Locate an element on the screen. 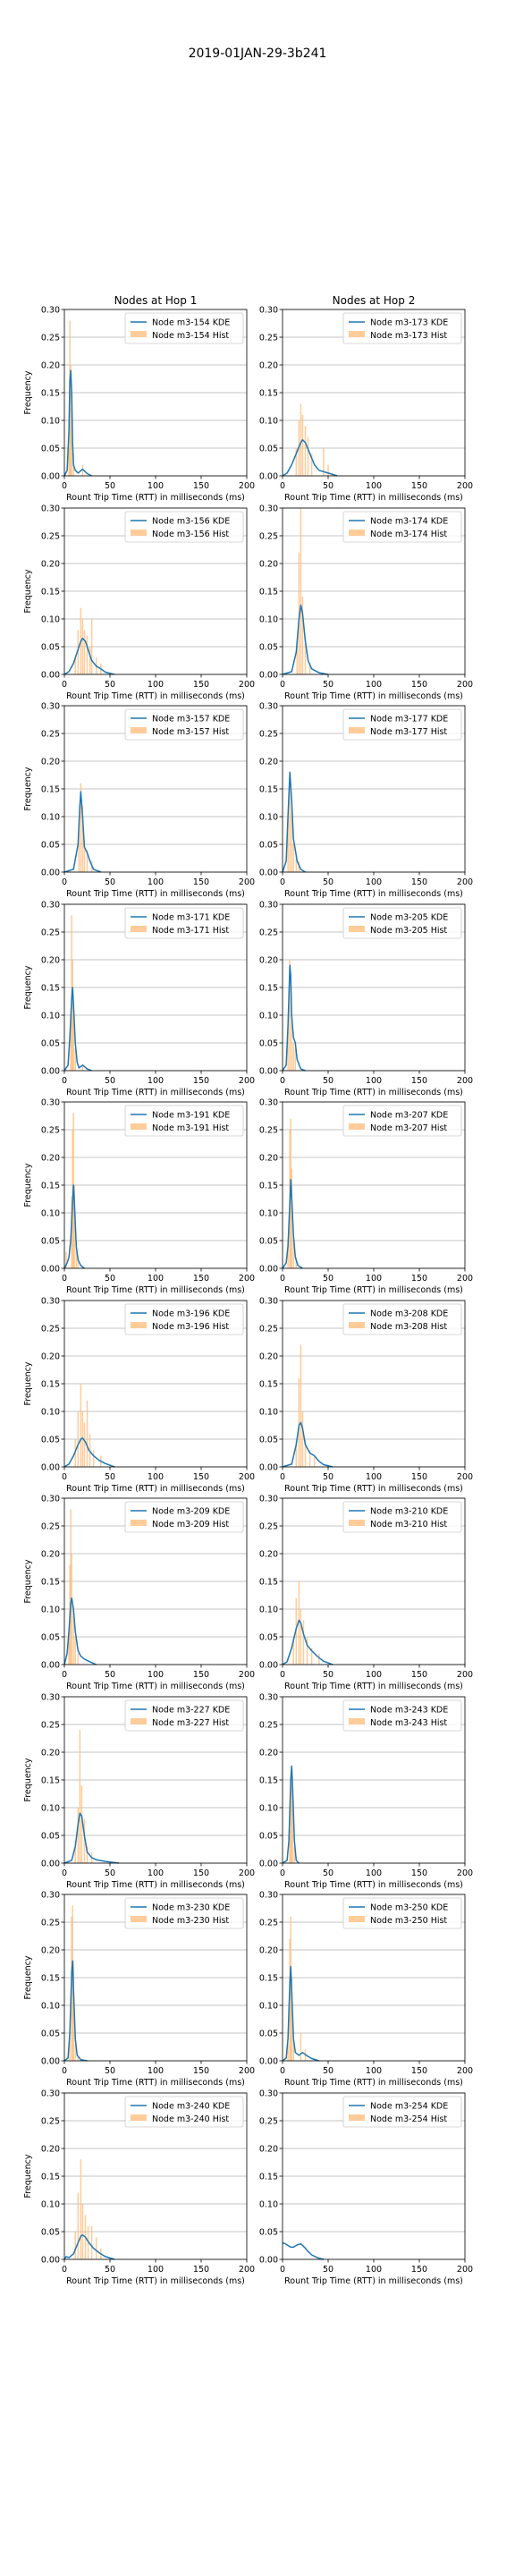  legend-kde-label: Node m3-171 KDE is located at coordinates (191, 918).